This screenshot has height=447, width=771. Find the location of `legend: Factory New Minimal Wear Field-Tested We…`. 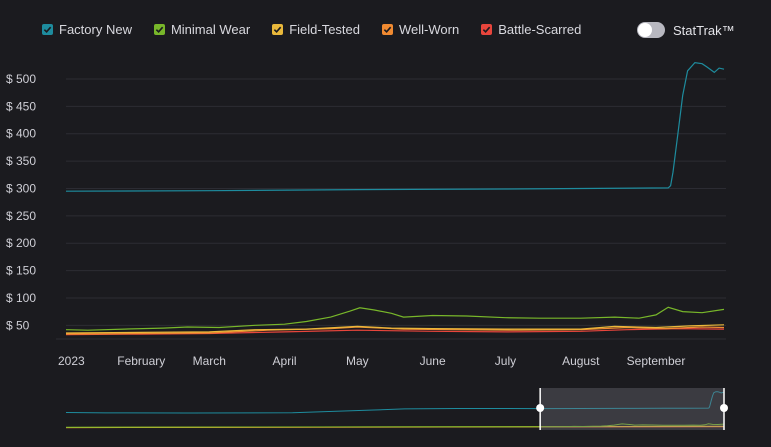

legend: Factory New Minimal Wear Field-Tested We… is located at coordinates (311, 29).